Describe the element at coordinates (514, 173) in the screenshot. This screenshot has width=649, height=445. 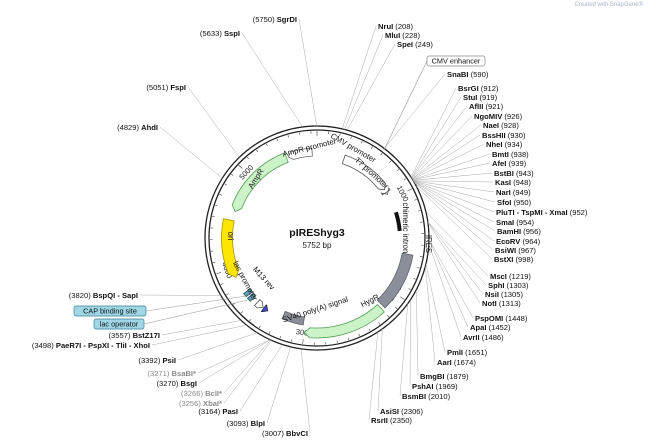
I see `restriction-site-label: BstBI (943)` at that location.